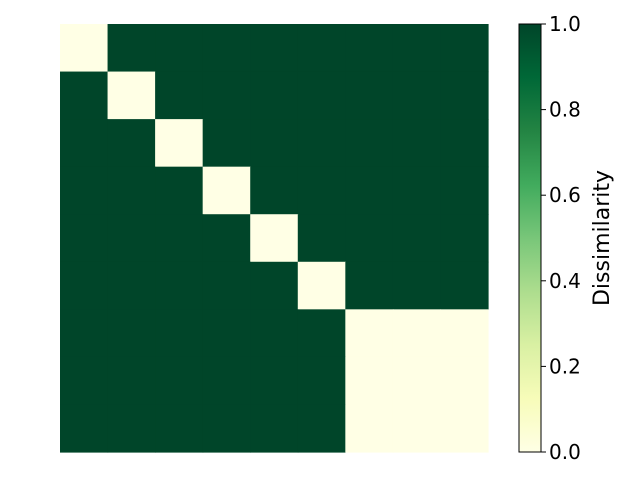 This screenshot has height=480, width=640. I want to click on colorbar: 0.0 0.2 0.4 0.6 0.8 1.0 Dissimilarity, so click(566, 238).